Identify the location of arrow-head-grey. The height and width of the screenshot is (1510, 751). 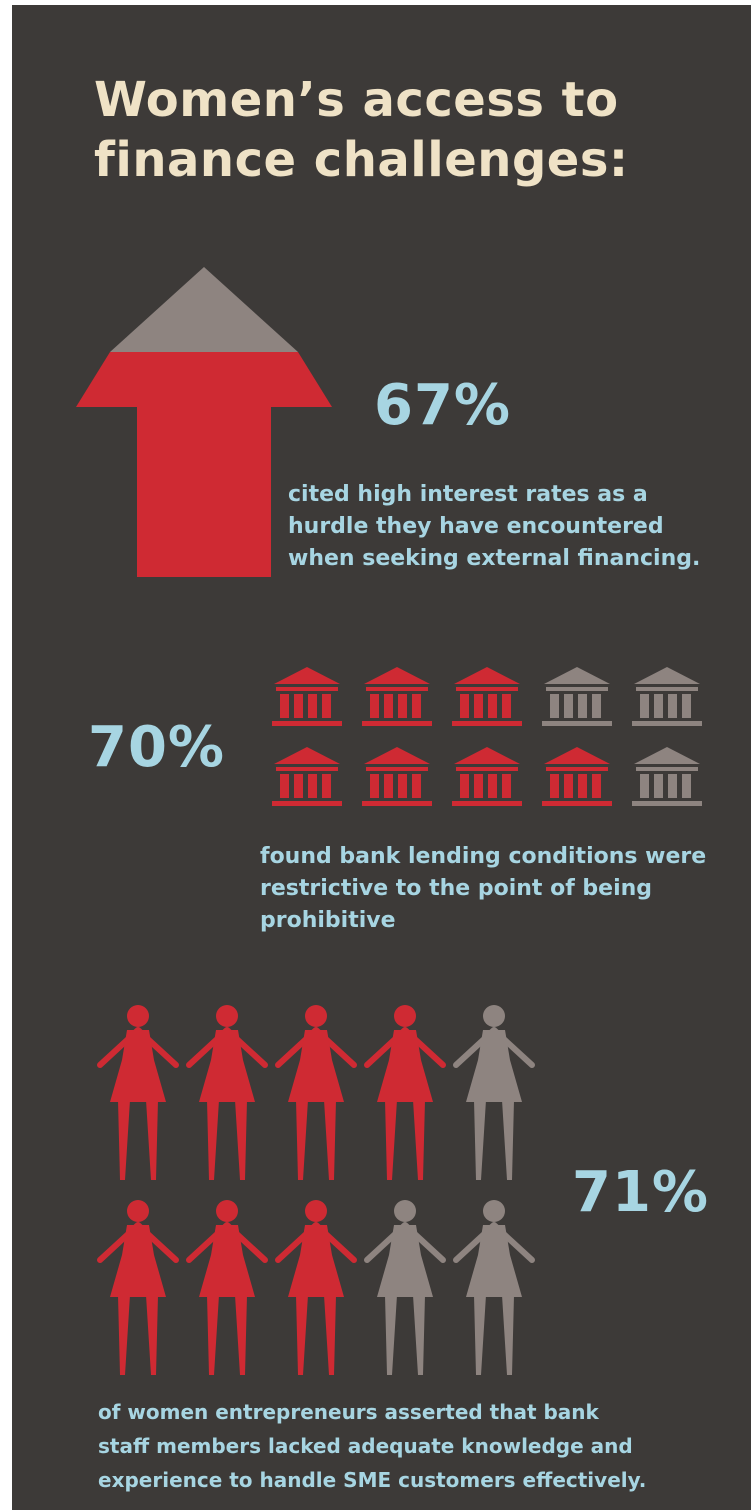
(204, 309).